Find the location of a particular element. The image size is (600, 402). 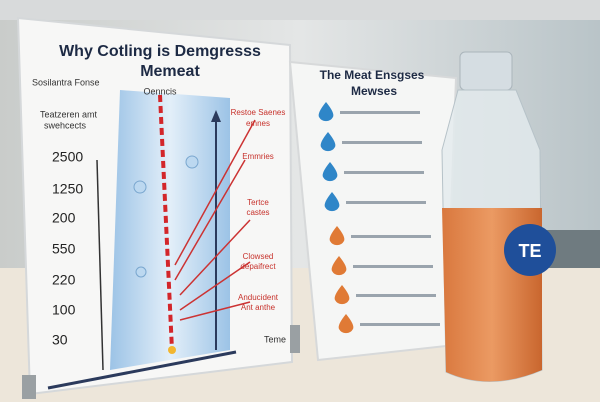

sub-label: Teatzeren amt is located at coordinates (69, 114).